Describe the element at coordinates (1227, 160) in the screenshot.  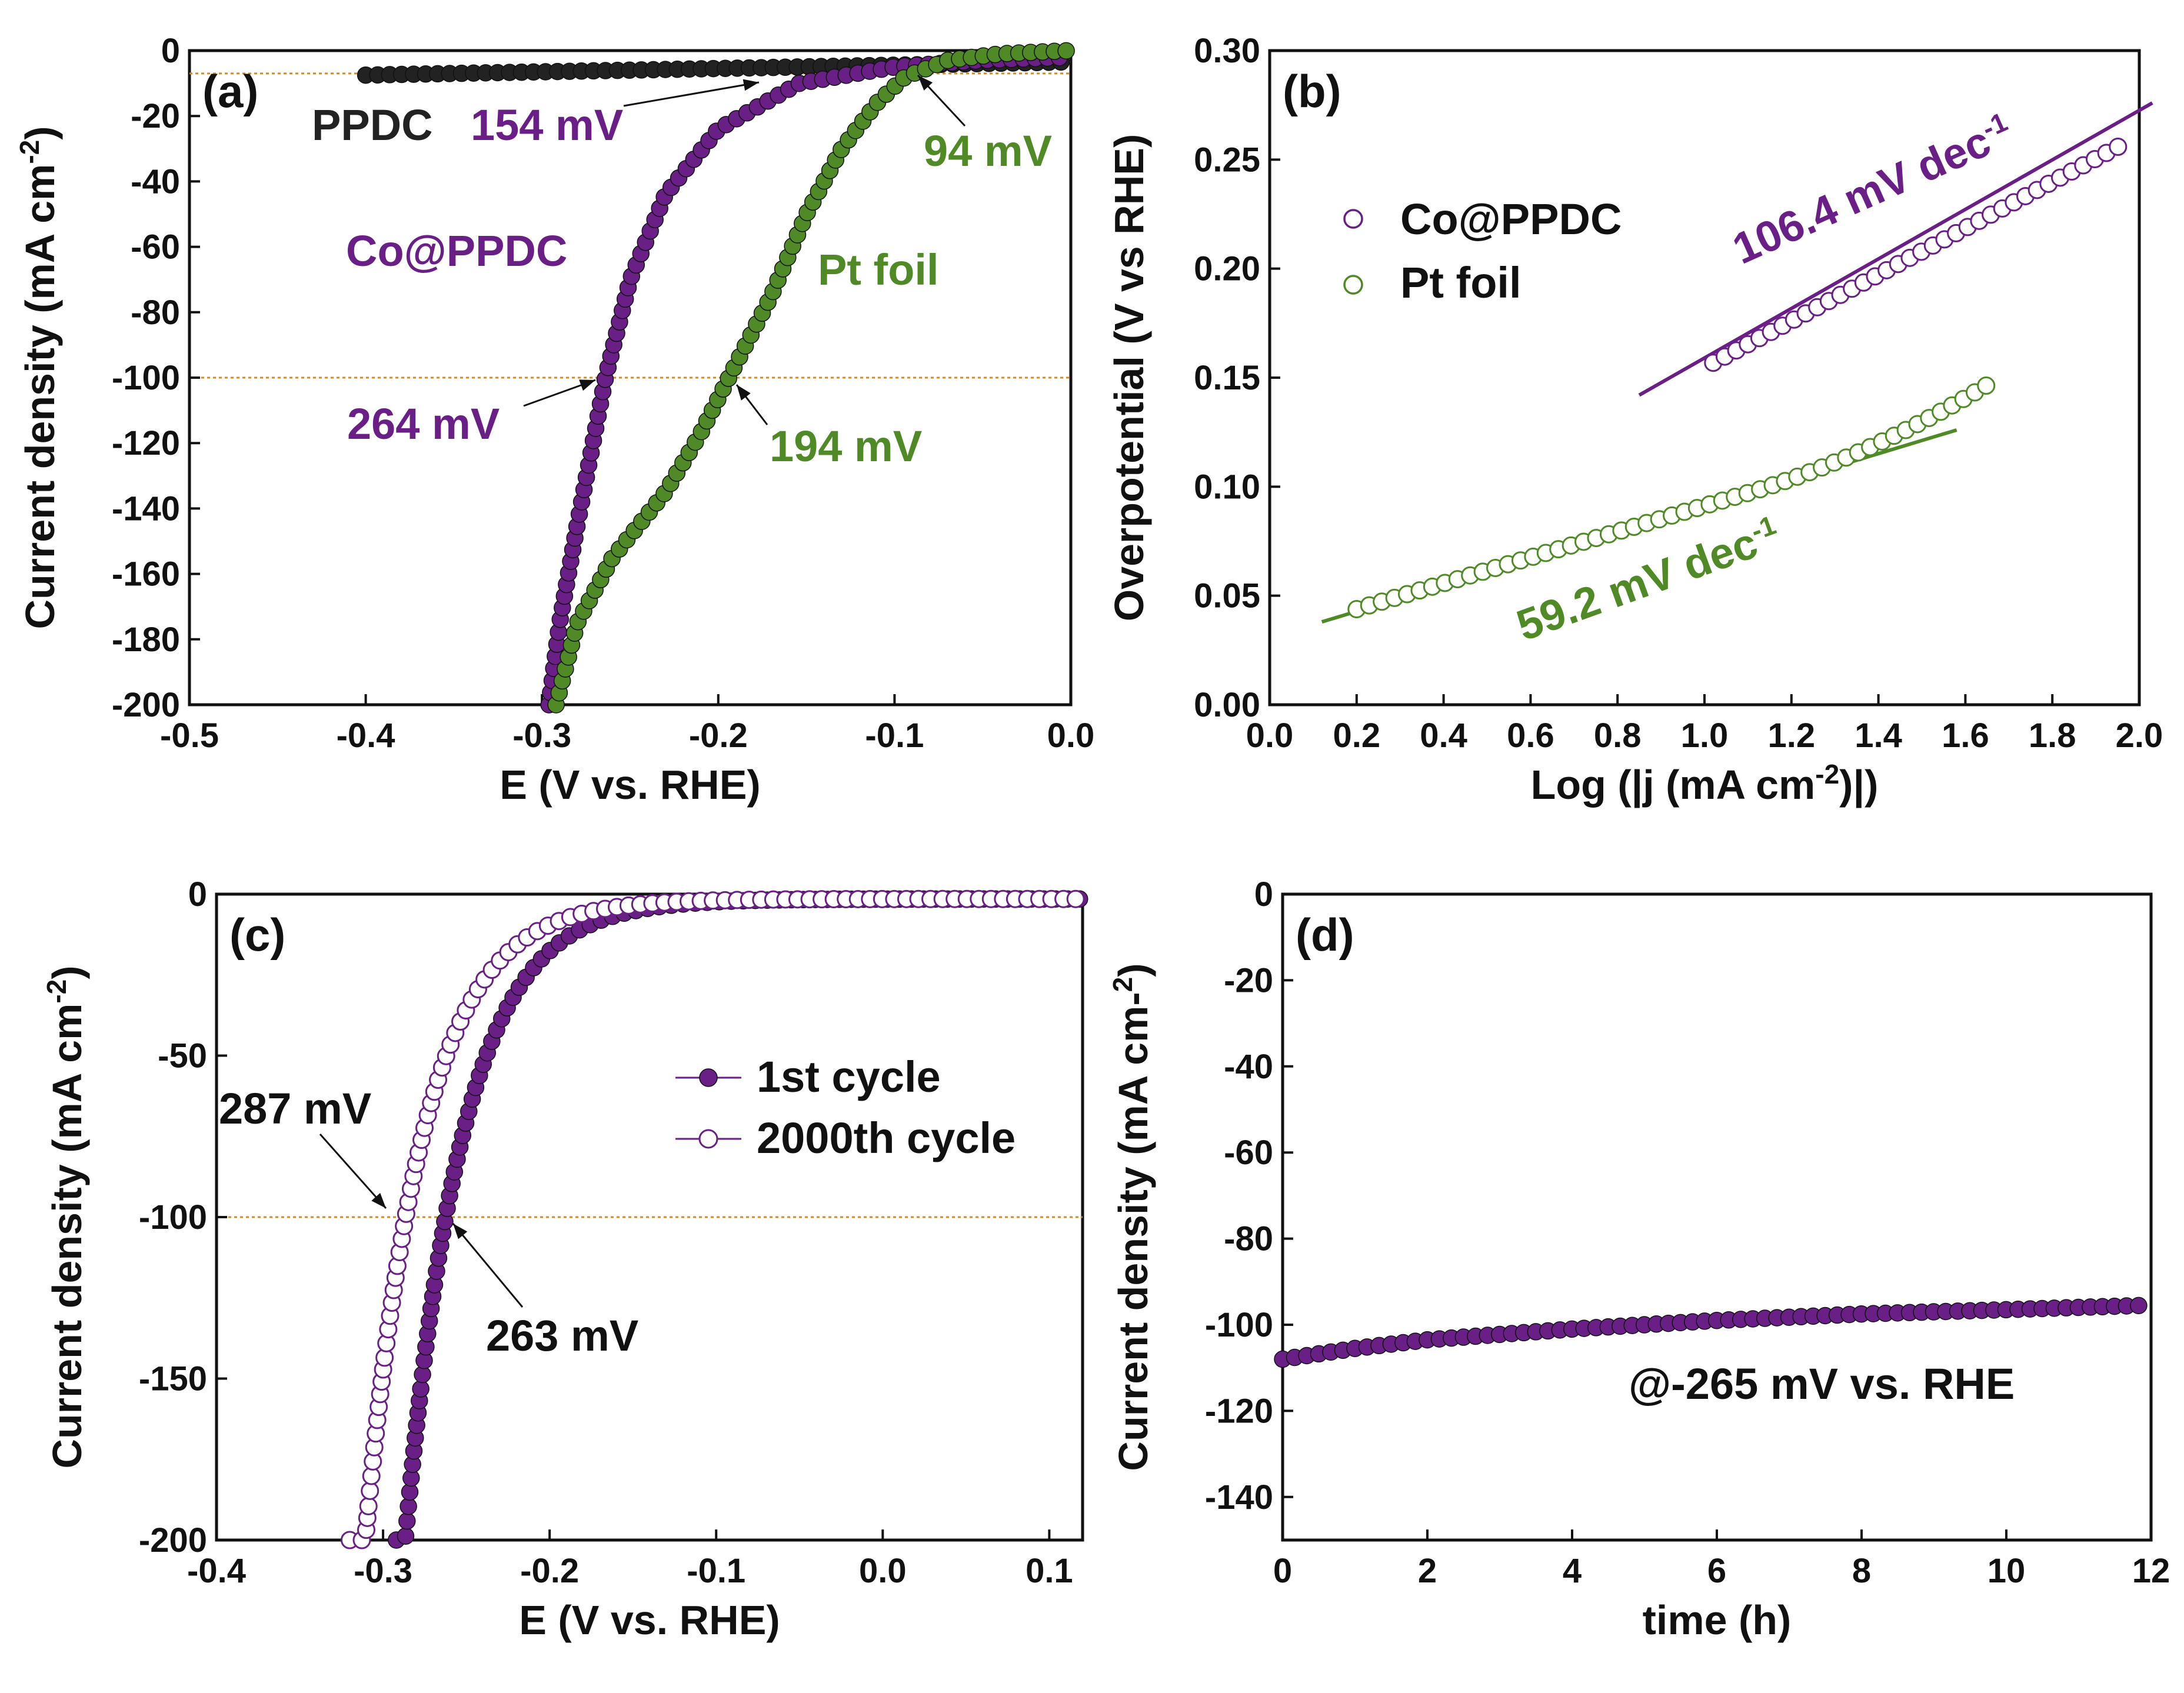
I see `y-tick-label-5: 0.25` at that location.